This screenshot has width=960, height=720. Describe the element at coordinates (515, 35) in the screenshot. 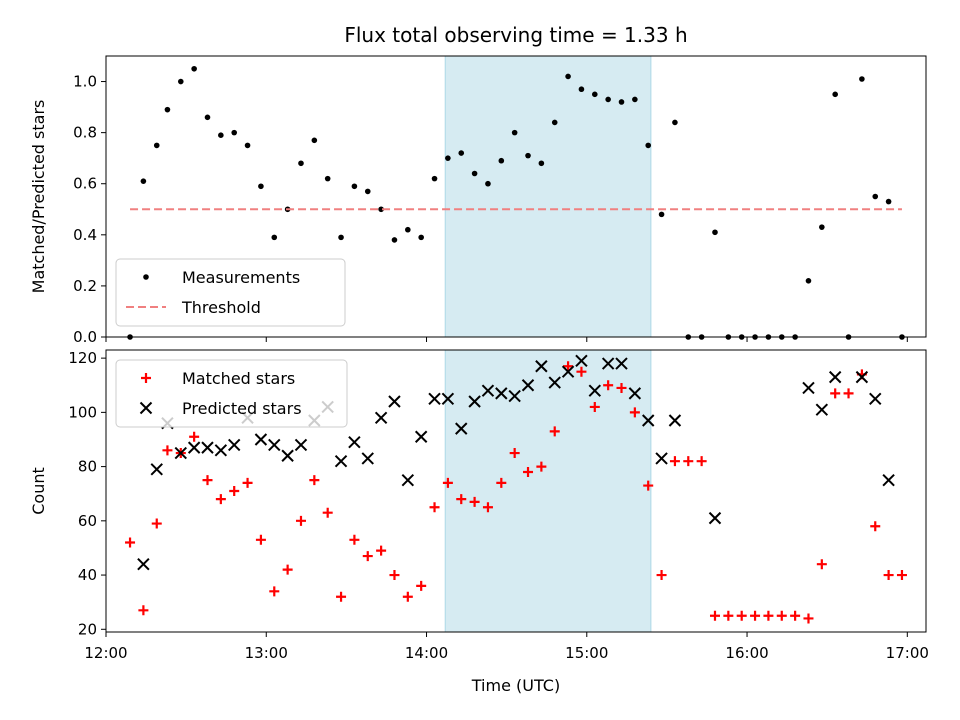

I see `chart-title: Flux total observing time = 1.33 h` at that location.